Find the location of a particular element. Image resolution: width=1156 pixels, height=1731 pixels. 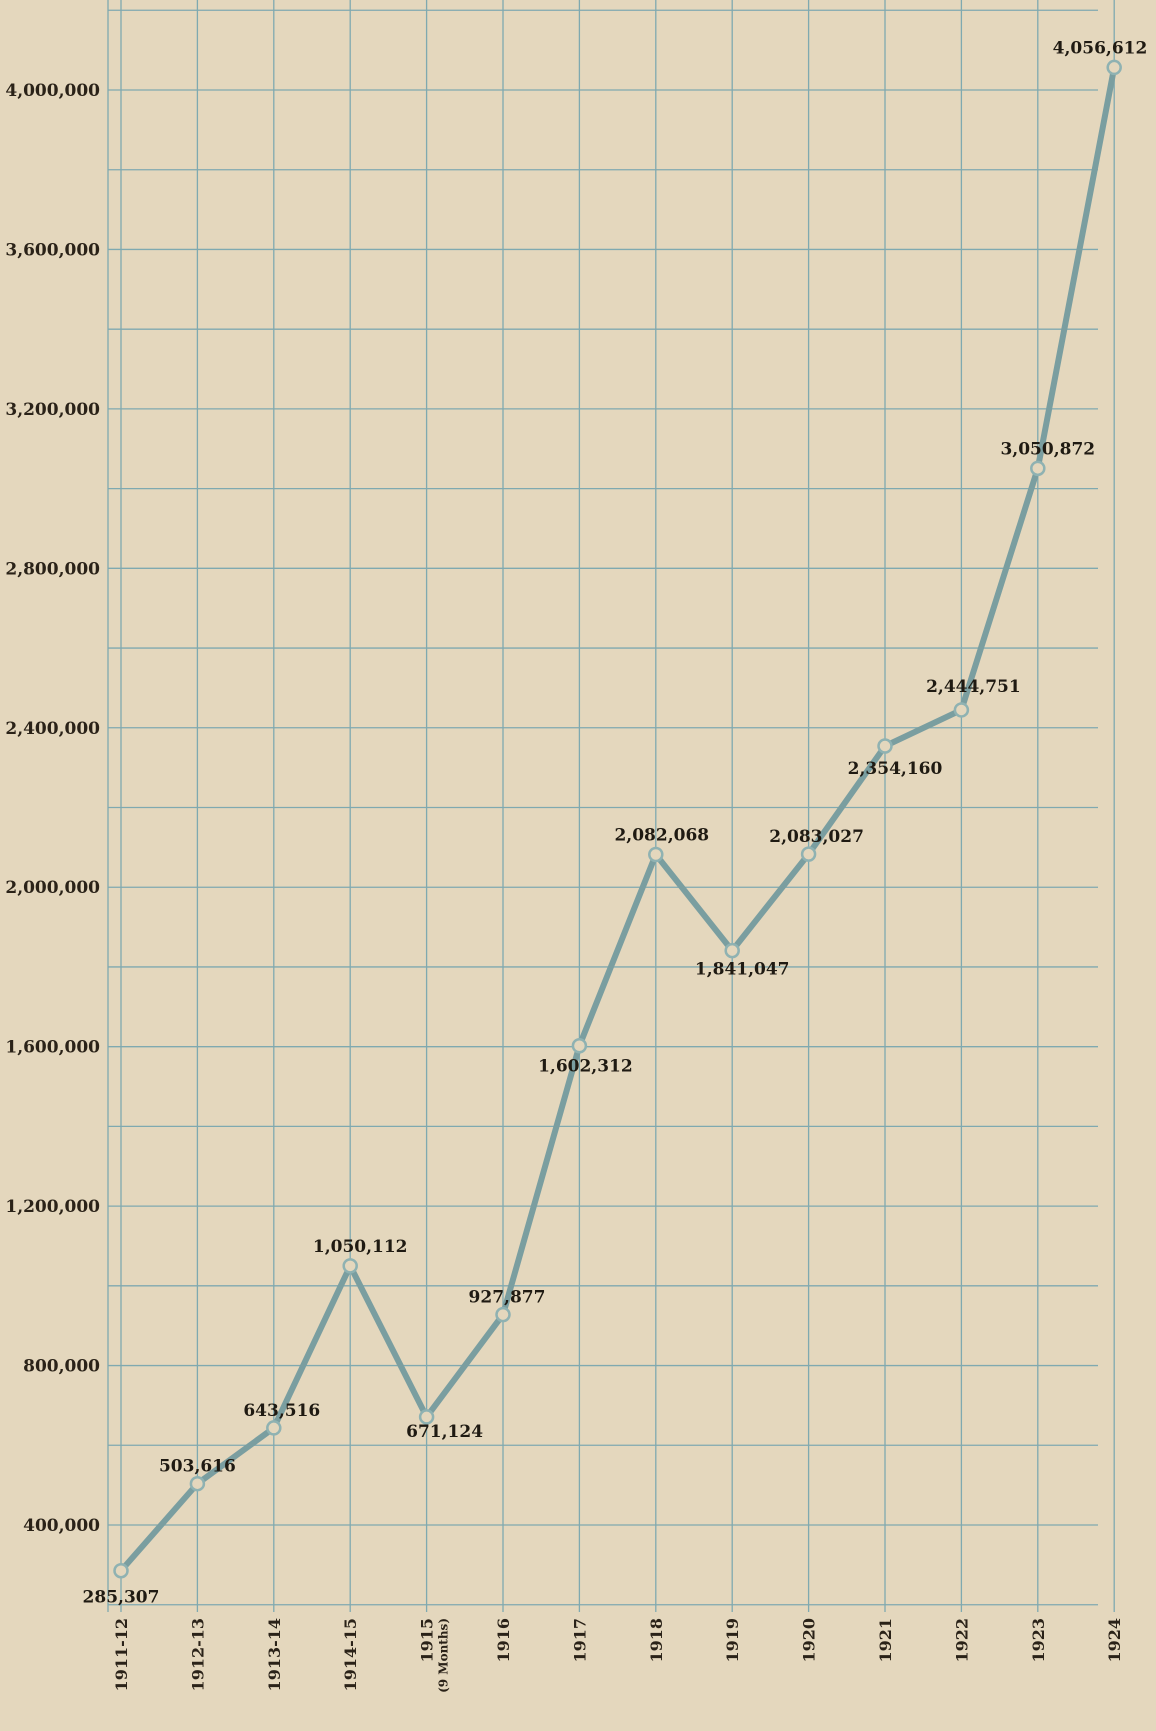

data-label: 1,841,047 is located at coordinates (742, 970).